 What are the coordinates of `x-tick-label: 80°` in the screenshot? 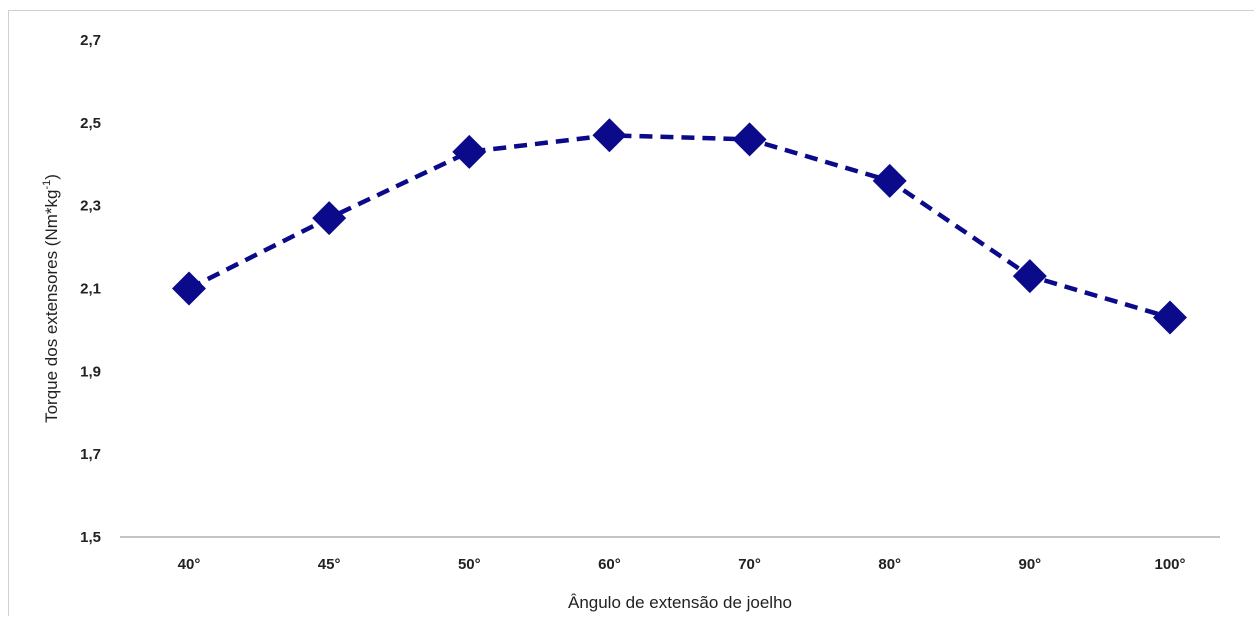 It's located at (889, 564).